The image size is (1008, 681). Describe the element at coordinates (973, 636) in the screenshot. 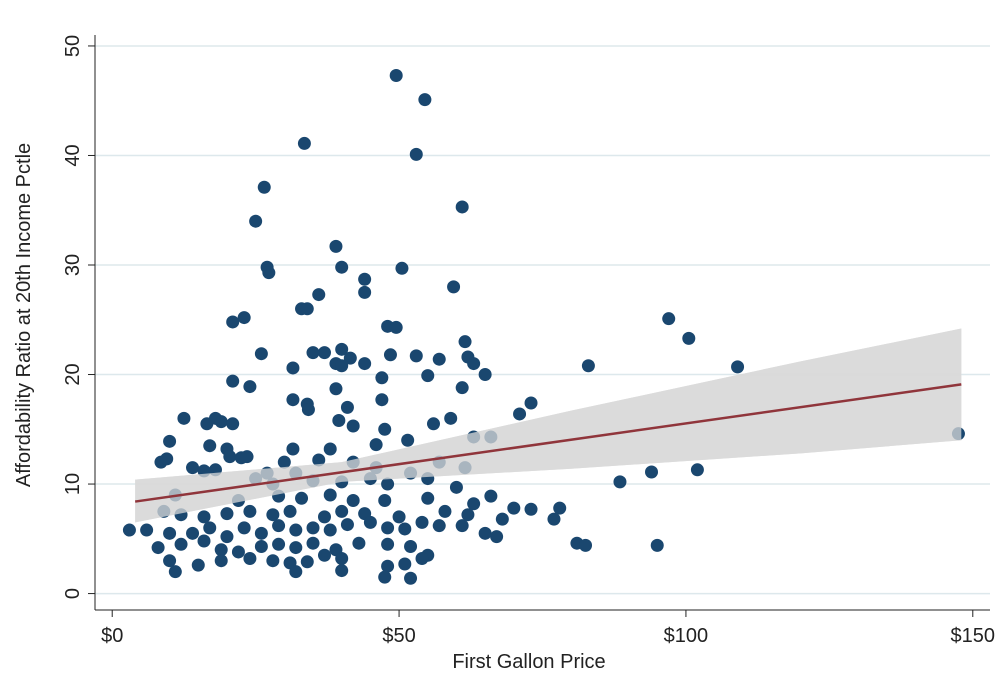

I see `x-tick-label: $150` at that location.